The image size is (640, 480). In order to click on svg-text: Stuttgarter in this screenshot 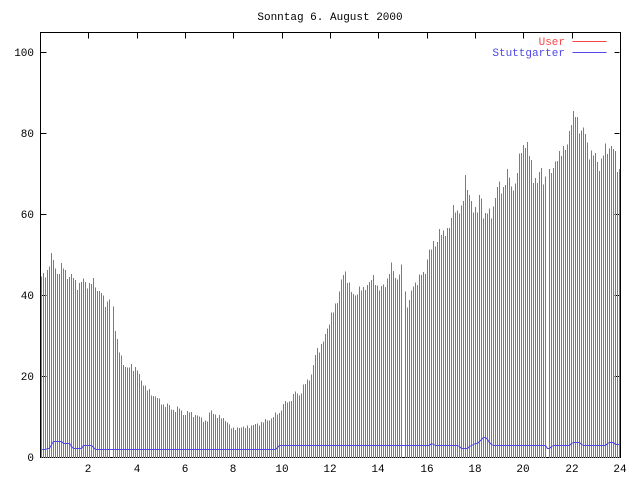, I will do `click(528, 54)`.